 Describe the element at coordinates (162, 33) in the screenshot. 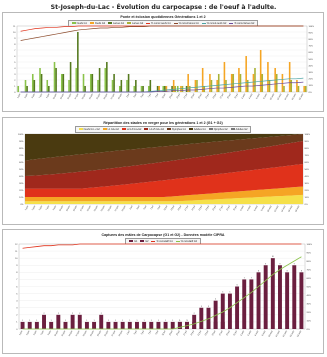

I see `series-line` at that location.